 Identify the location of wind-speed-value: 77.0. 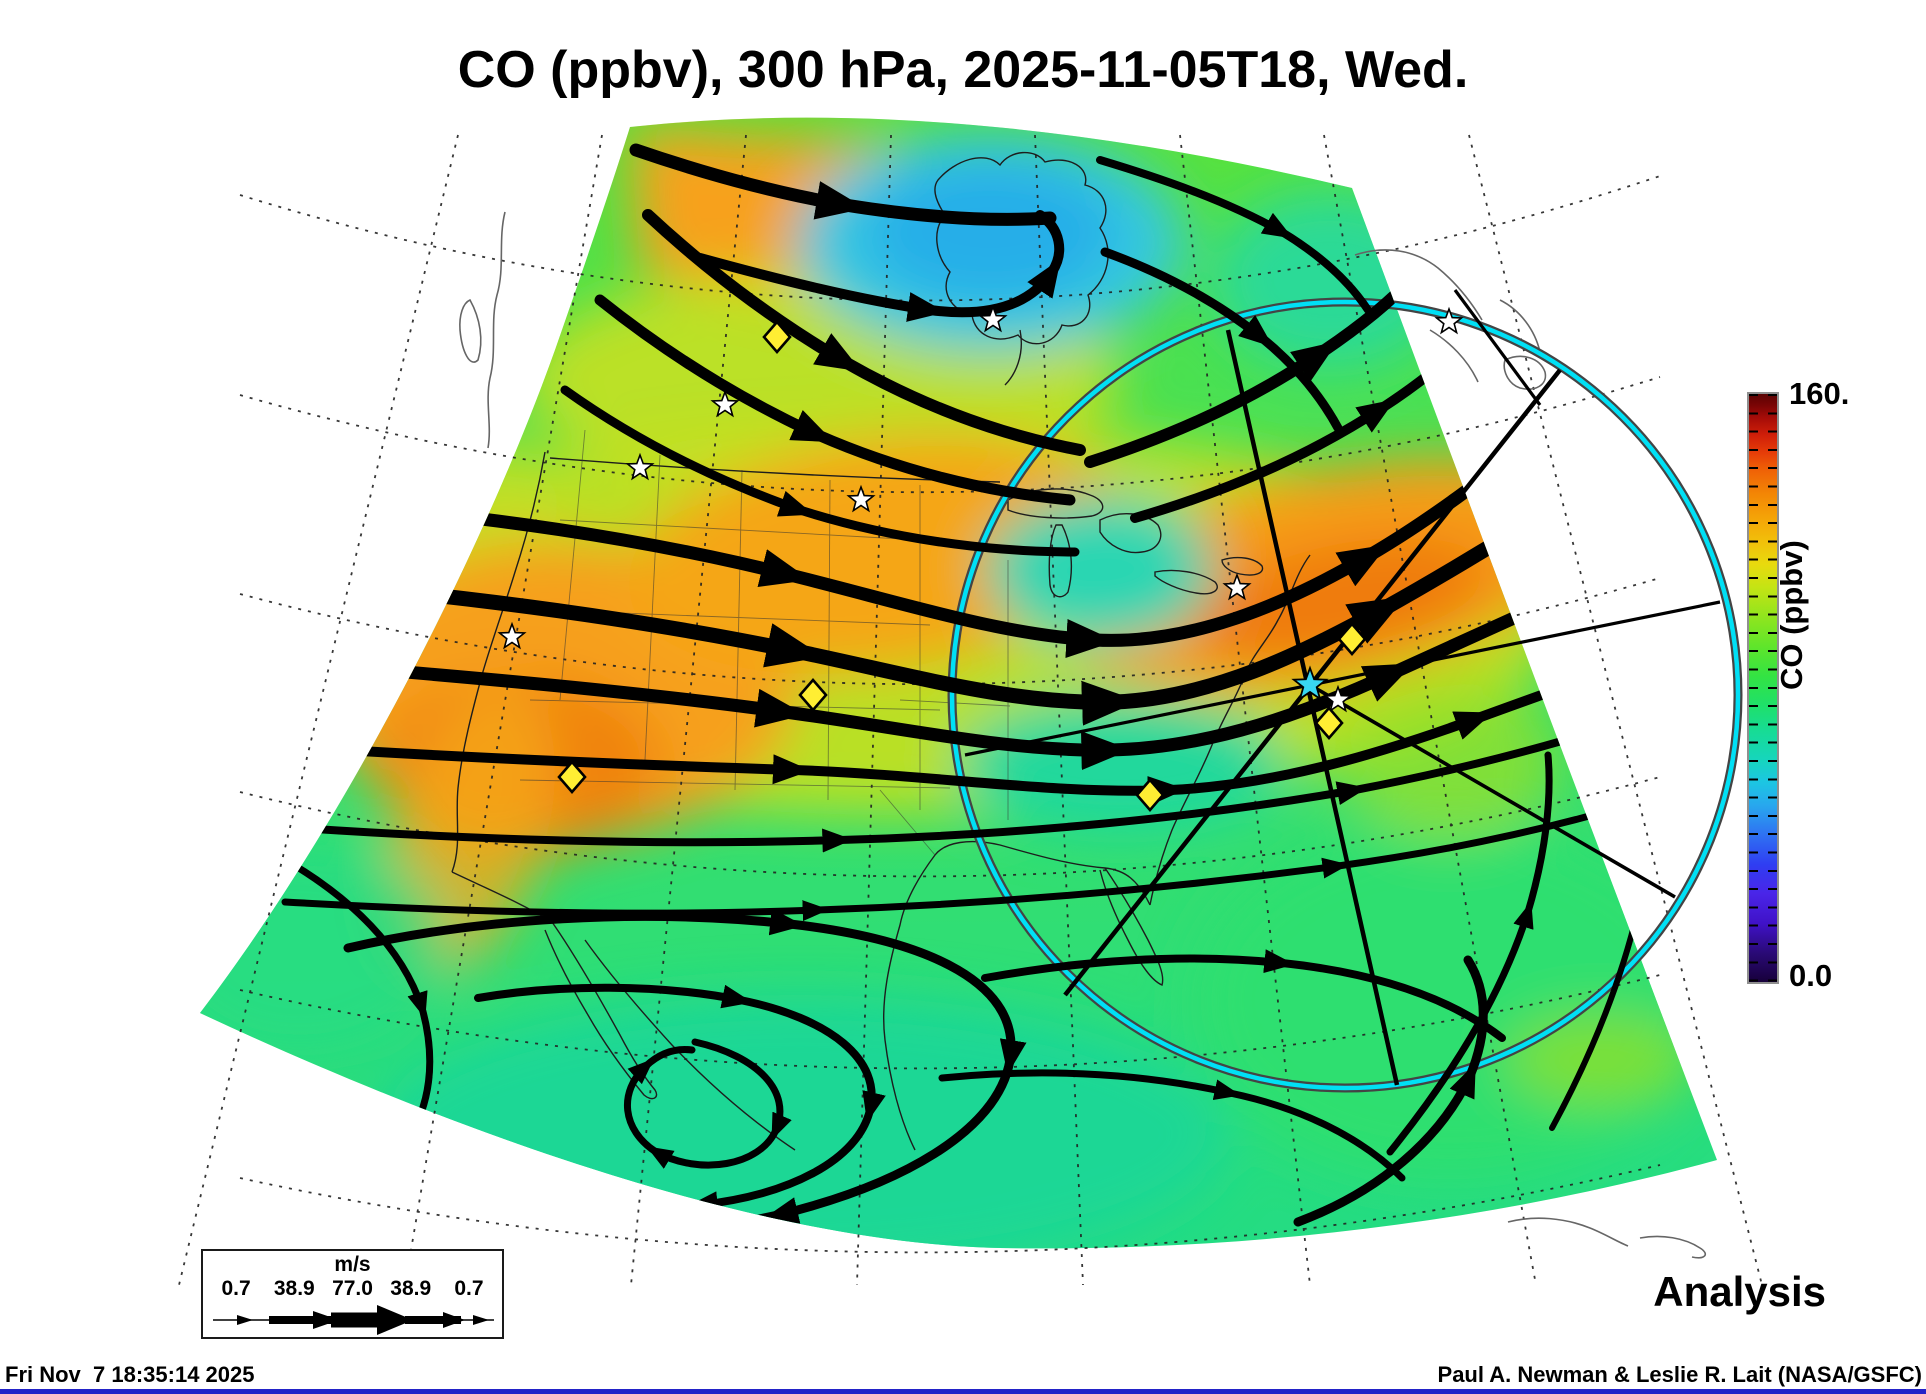
(352, 1288).